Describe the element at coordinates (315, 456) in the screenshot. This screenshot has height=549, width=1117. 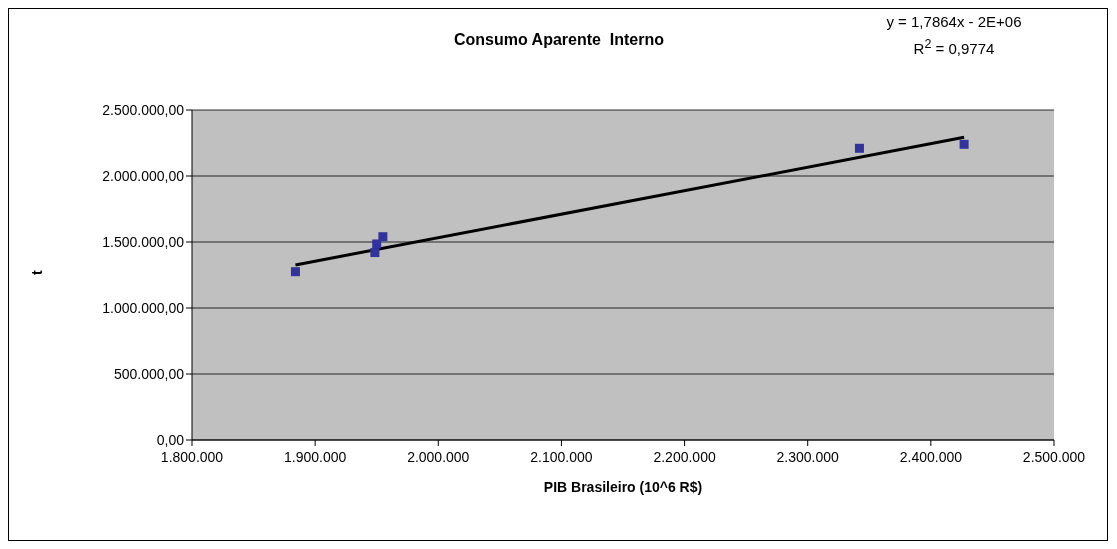
I see `x-tick-label: 1.900.000` at that location.